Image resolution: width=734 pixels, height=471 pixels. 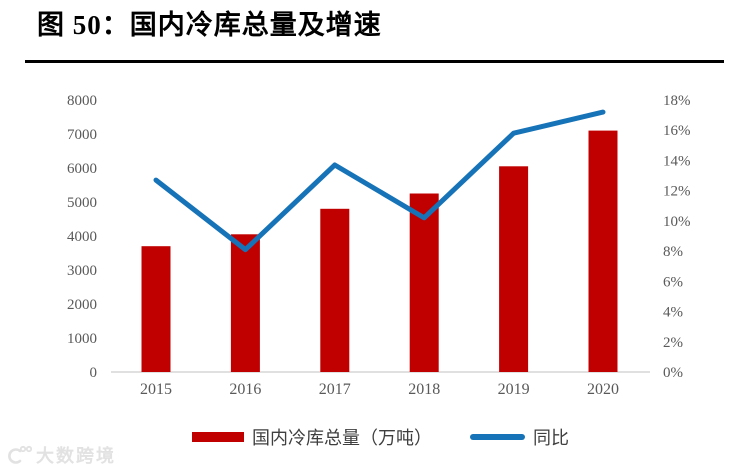 What do you see at coordinates (82, 339) in the screenshot?
I see `left-axis-tick-label: 1000` at bounding box center [82, 339].